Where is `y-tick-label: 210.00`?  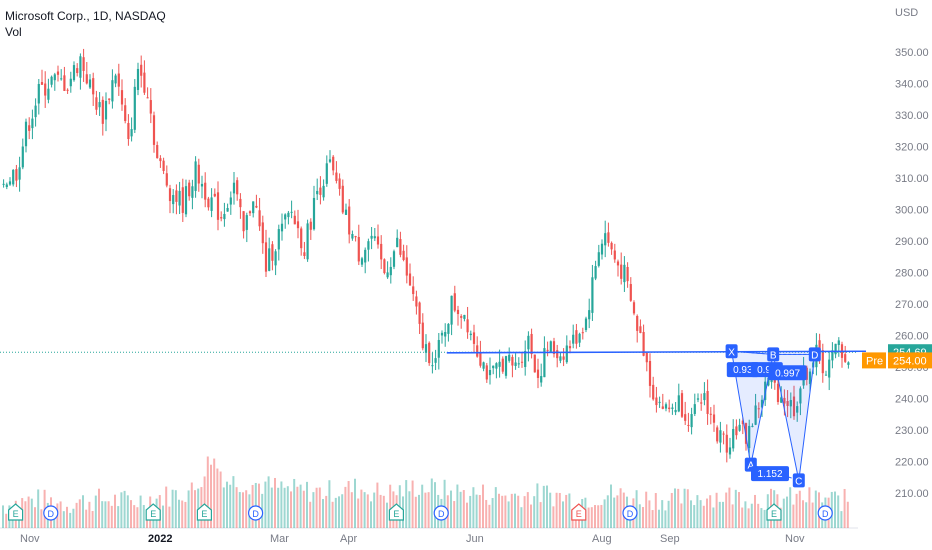
y-tick-label: 210.00 is located at coordinates (912, 494).